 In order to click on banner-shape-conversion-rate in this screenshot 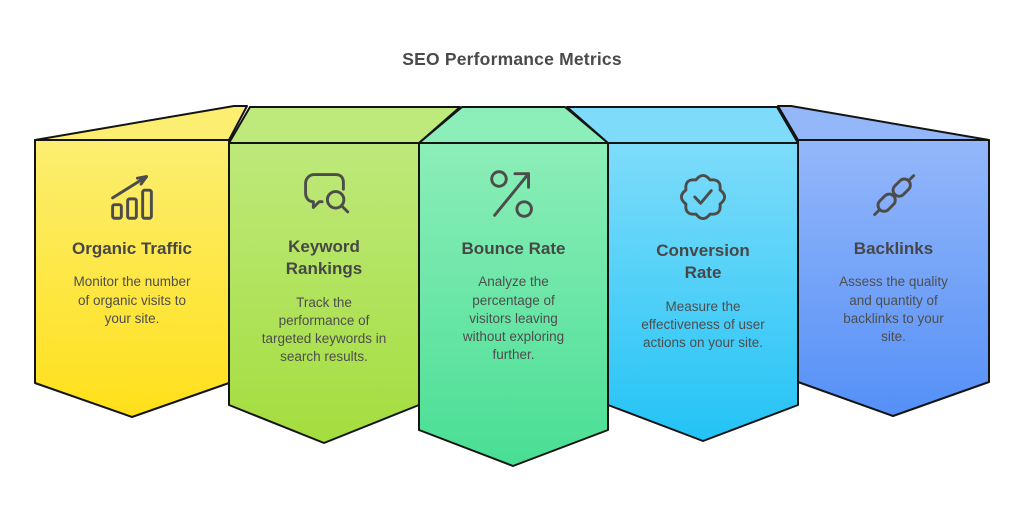, I will do `click(682, 274)`.